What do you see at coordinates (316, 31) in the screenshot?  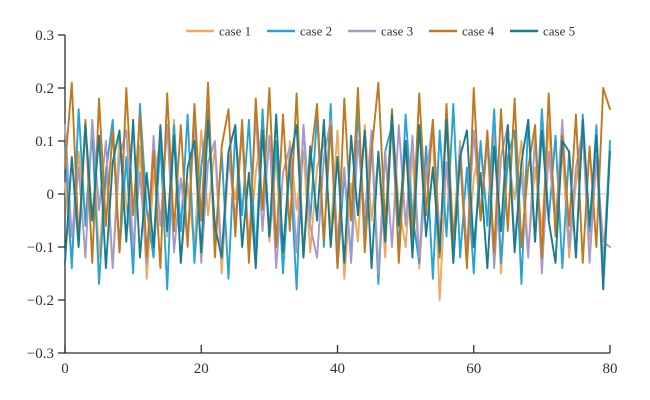 I see `legend-label-case-2: case 2` at bounding box center [316, 31].